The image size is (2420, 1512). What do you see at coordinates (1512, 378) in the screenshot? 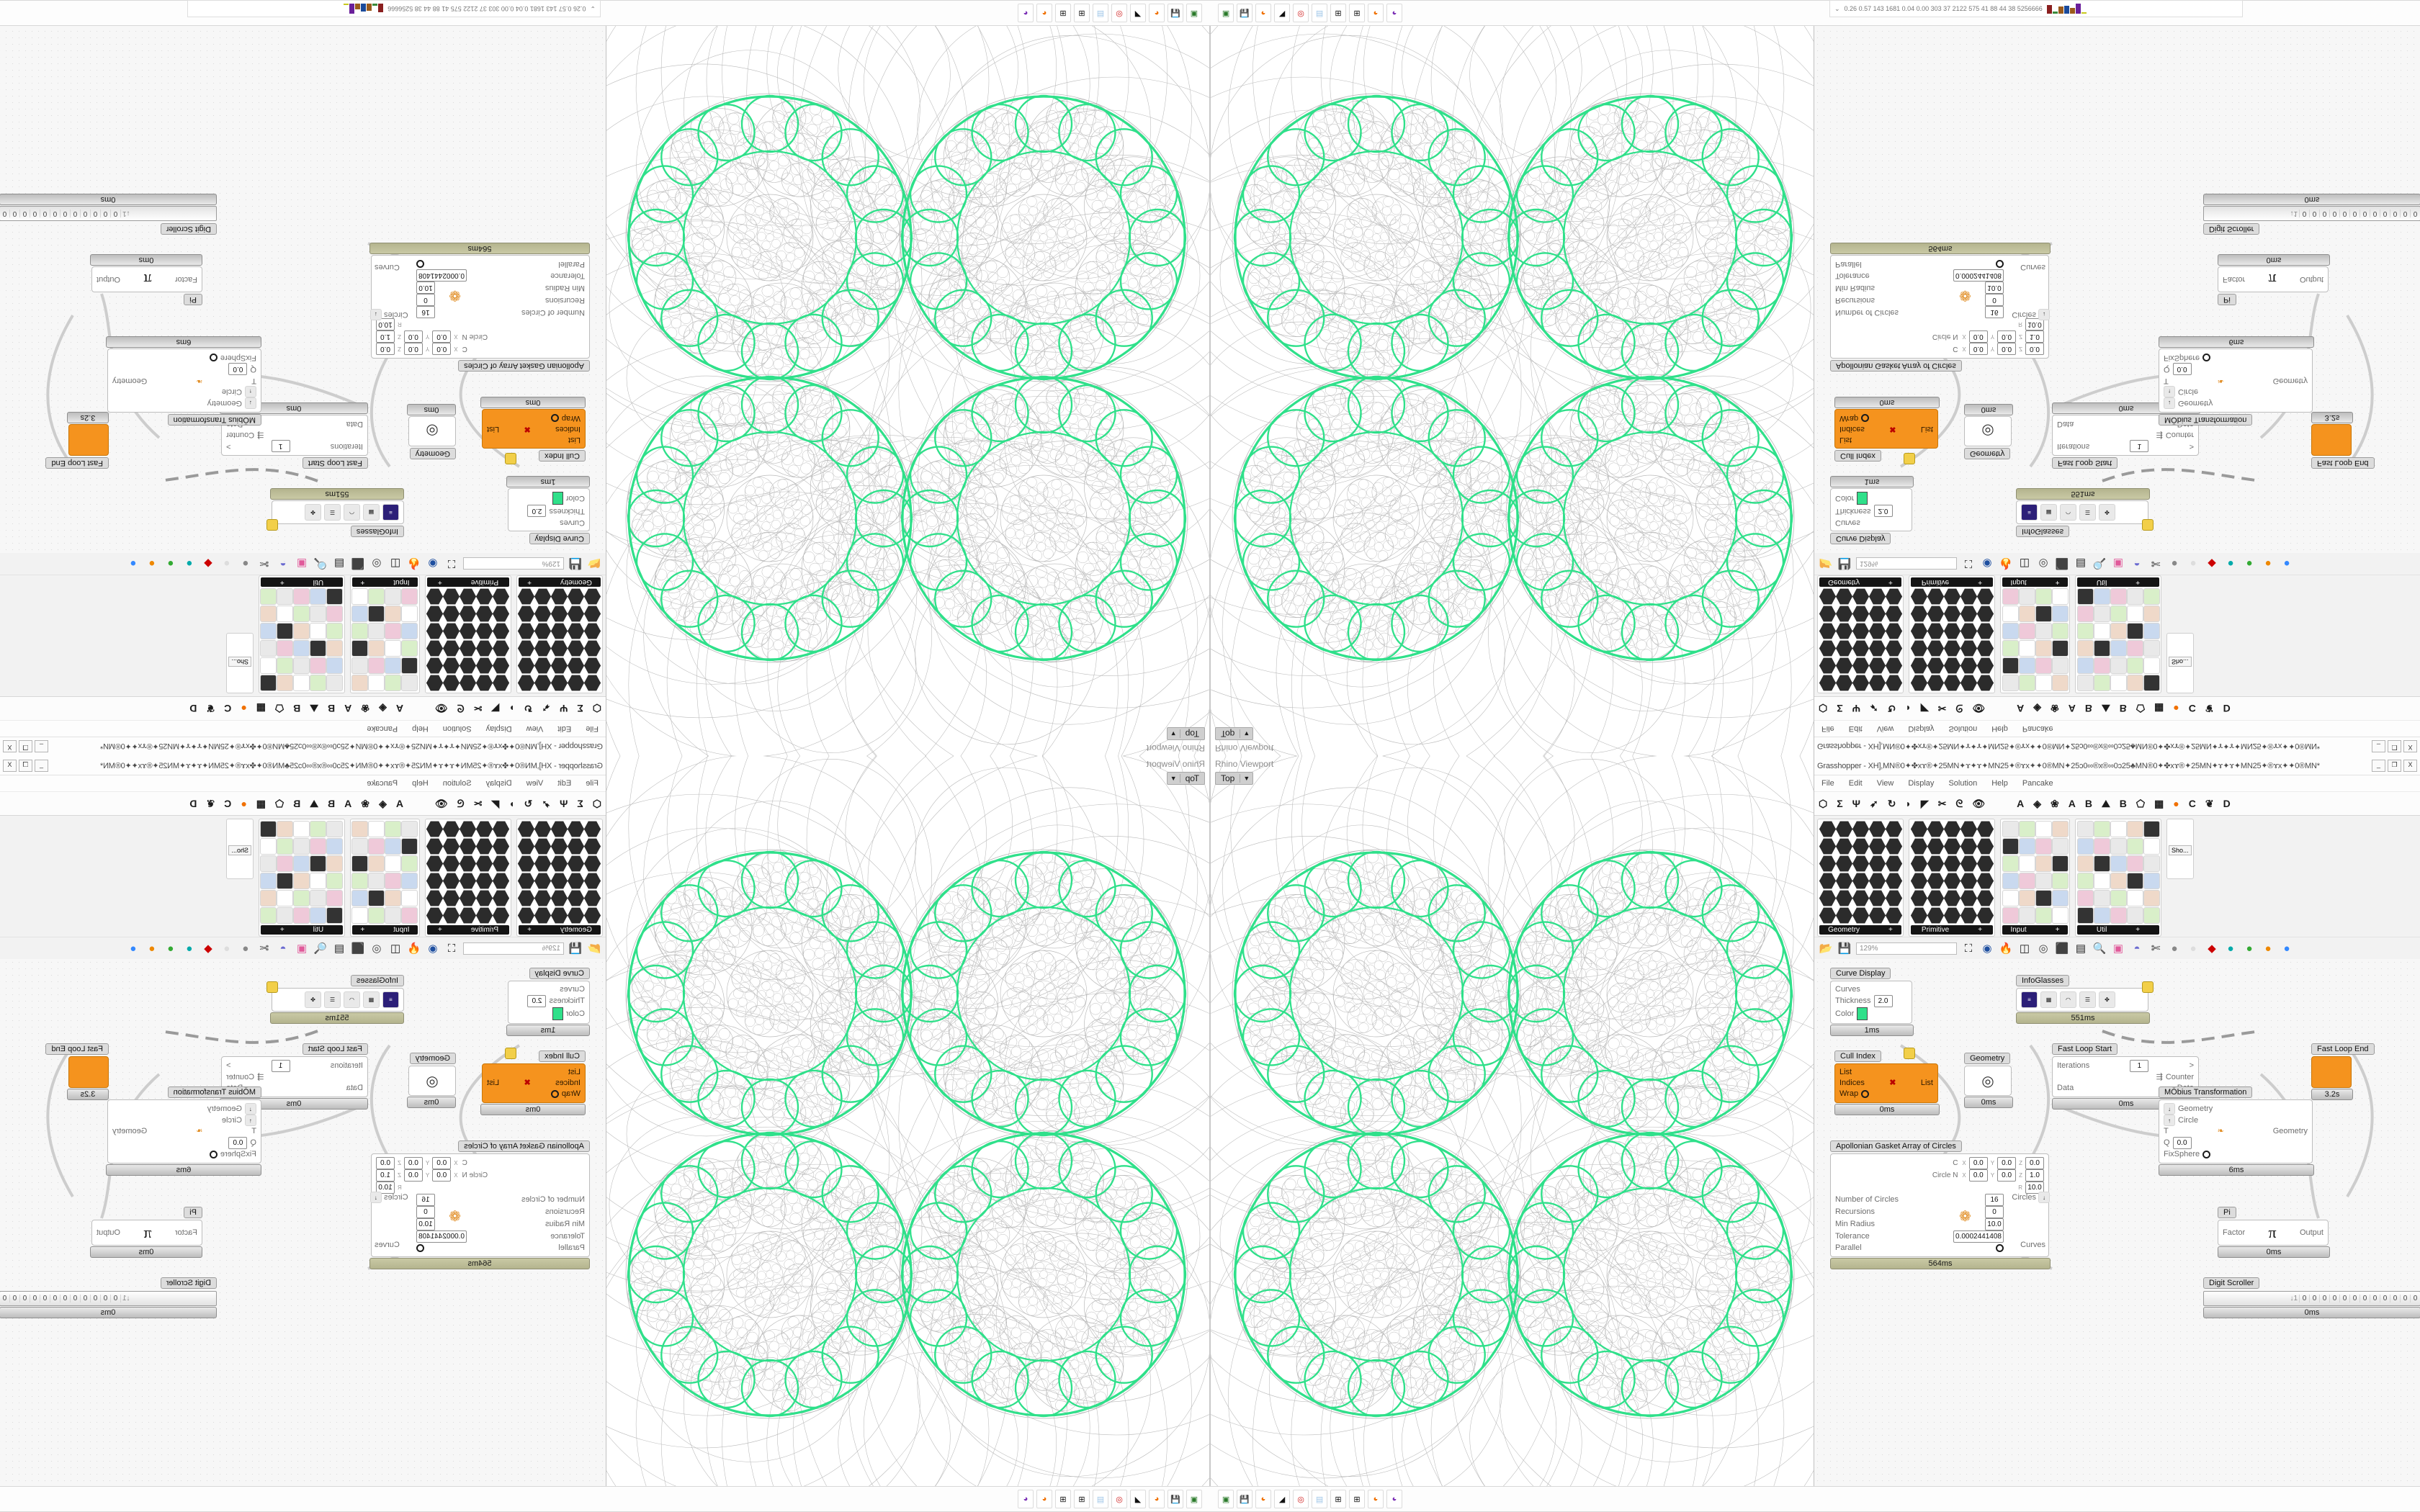
I see `rhino-canvas` at bounding box center [1512, 378].